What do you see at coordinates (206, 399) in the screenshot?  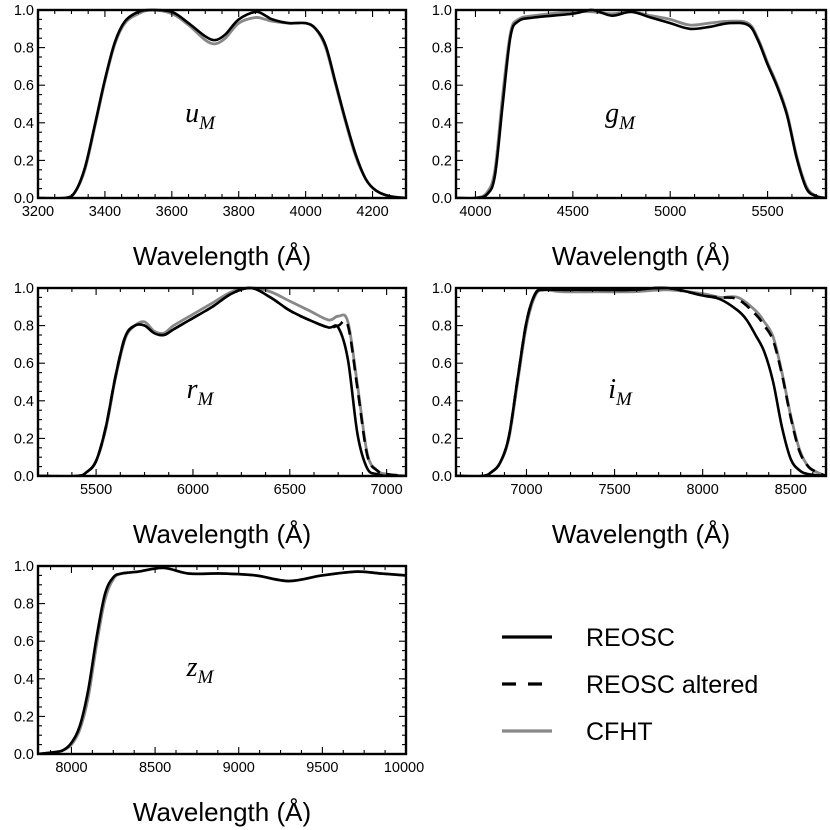 I see `band-subscript-r: M` at bounding box center [206, 399].